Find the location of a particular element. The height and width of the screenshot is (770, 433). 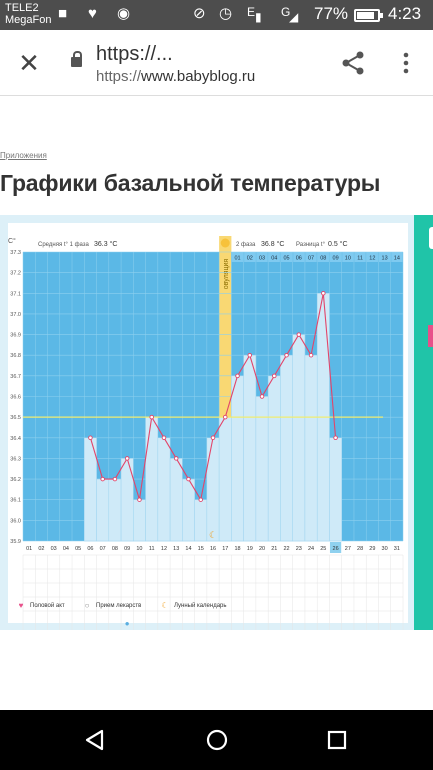

back-icon is located at coordinates (96, 740).